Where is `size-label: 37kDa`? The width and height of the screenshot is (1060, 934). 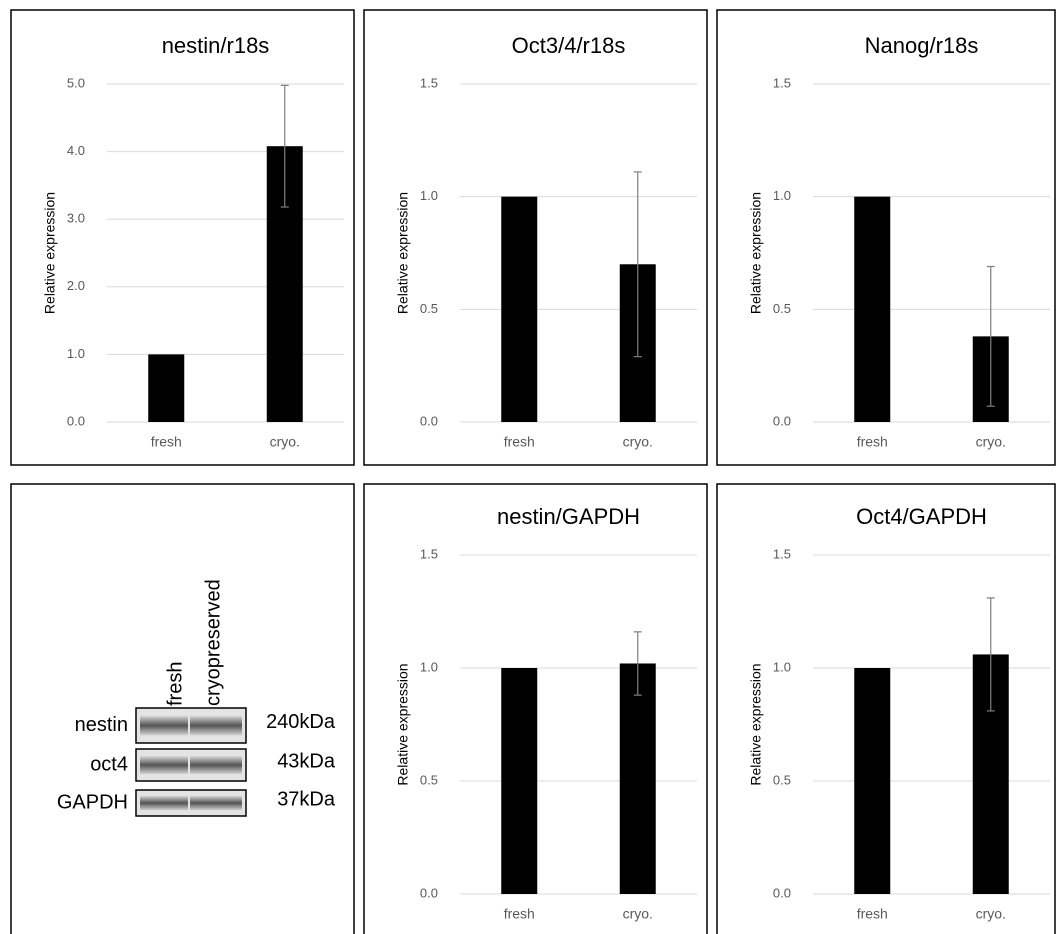 size-label: 37kDa is located at coordinates (306, 799).